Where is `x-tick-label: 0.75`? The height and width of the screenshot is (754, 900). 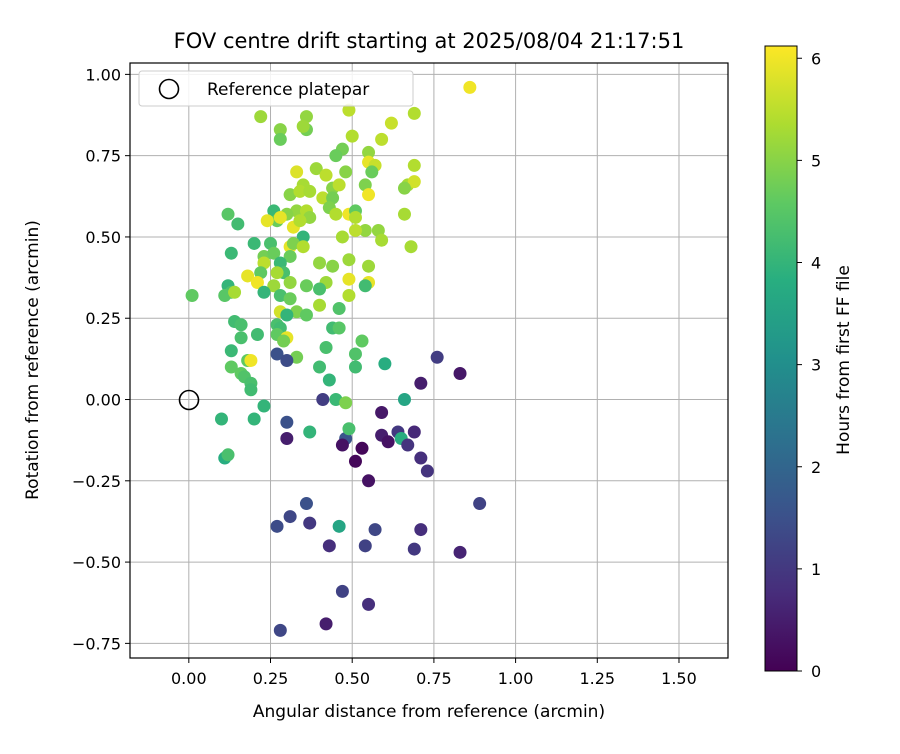
x-tick-label: 0.75 is located at coordinates (434, 678).